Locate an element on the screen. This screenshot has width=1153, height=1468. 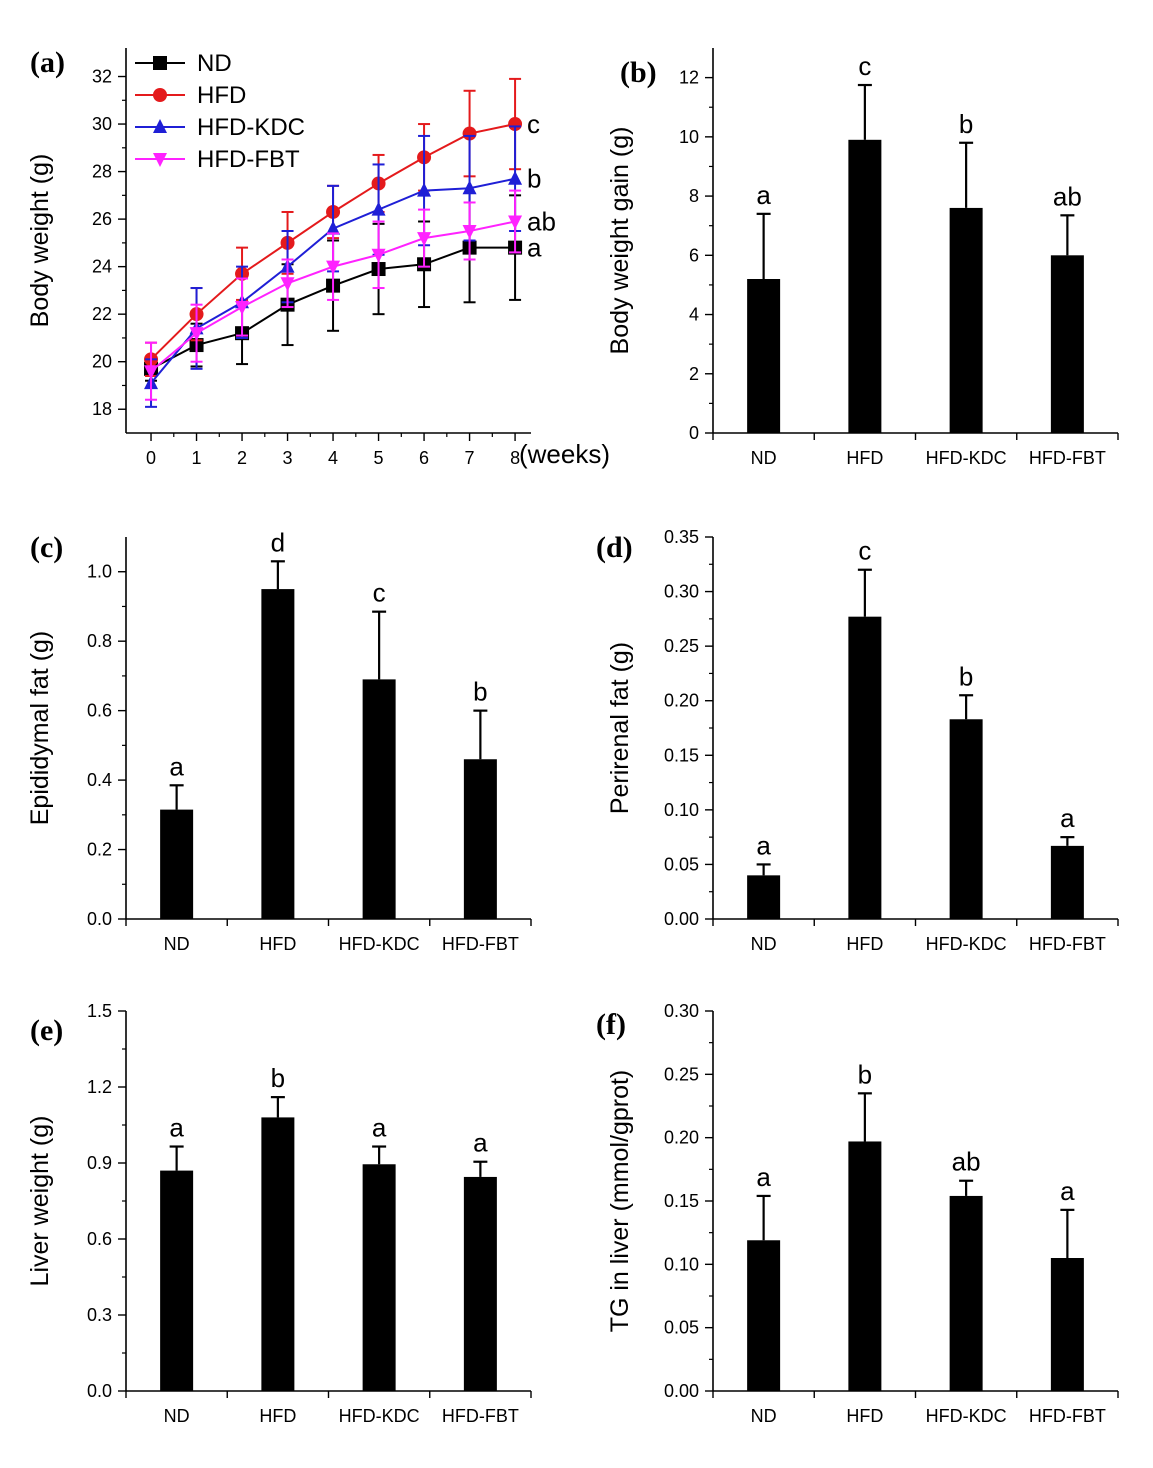
y-tick-label-e: 0.6 is located at coordinates (99, 1239).